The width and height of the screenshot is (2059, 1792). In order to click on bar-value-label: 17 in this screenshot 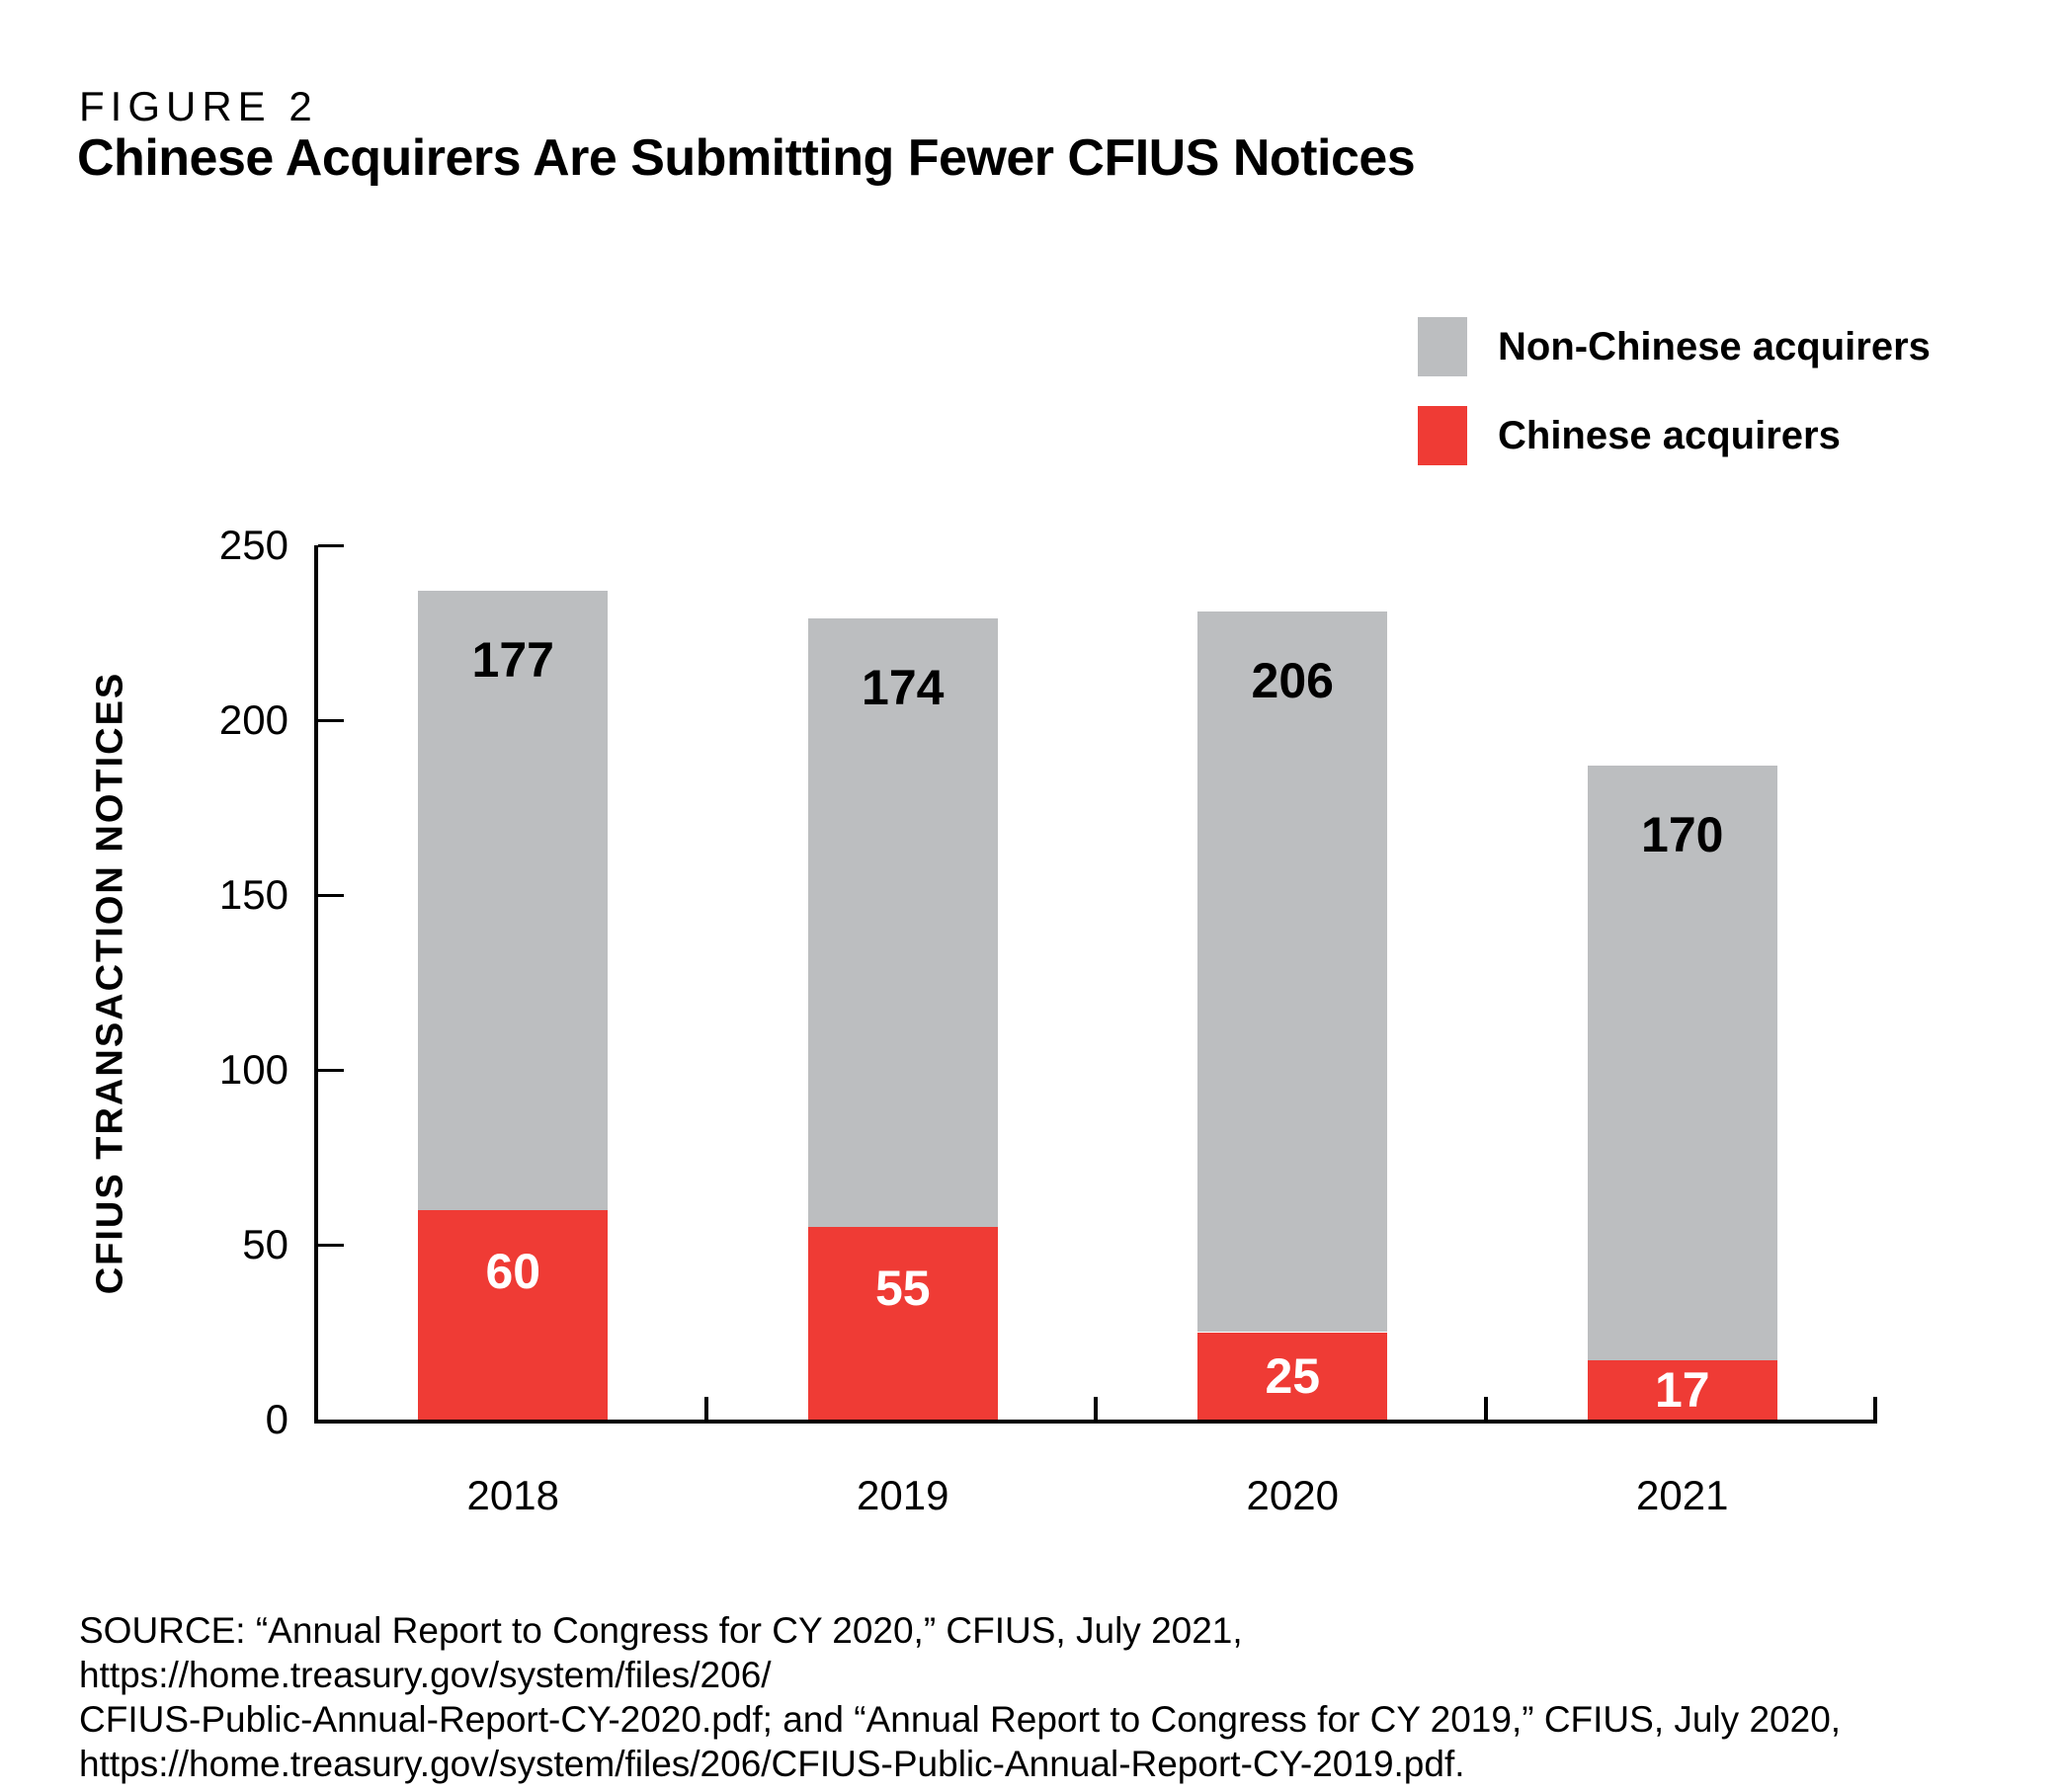, I will do `click(1682, 1390)`.